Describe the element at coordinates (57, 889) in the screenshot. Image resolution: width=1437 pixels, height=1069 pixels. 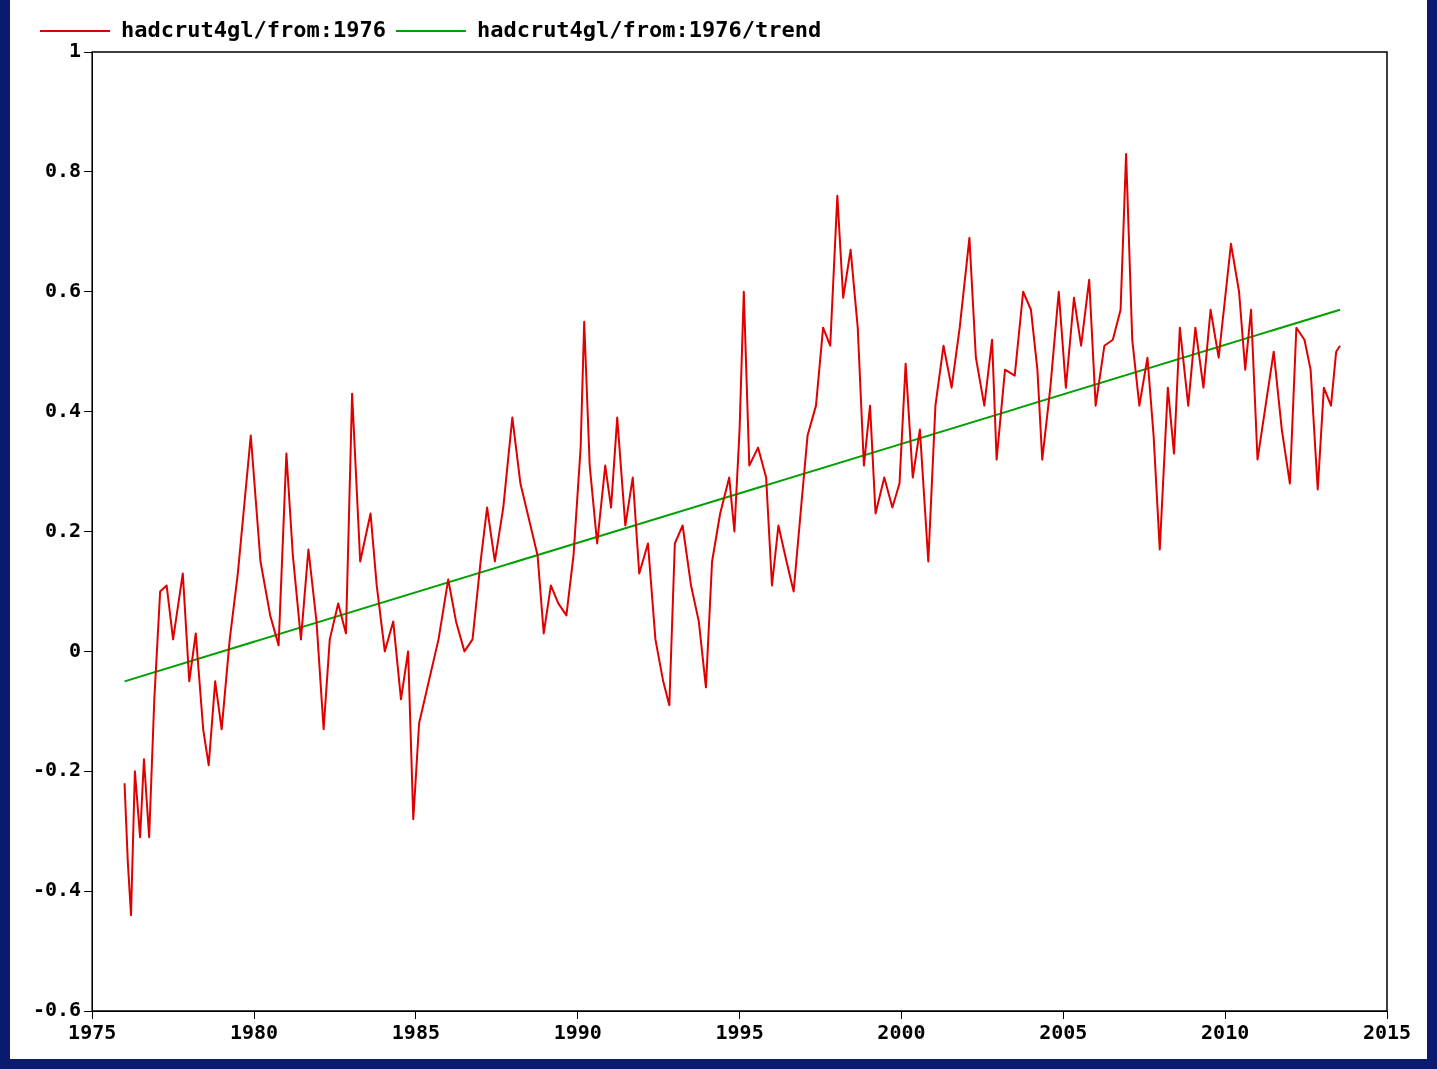
I see `y-tick-label: -0.4` at that location.